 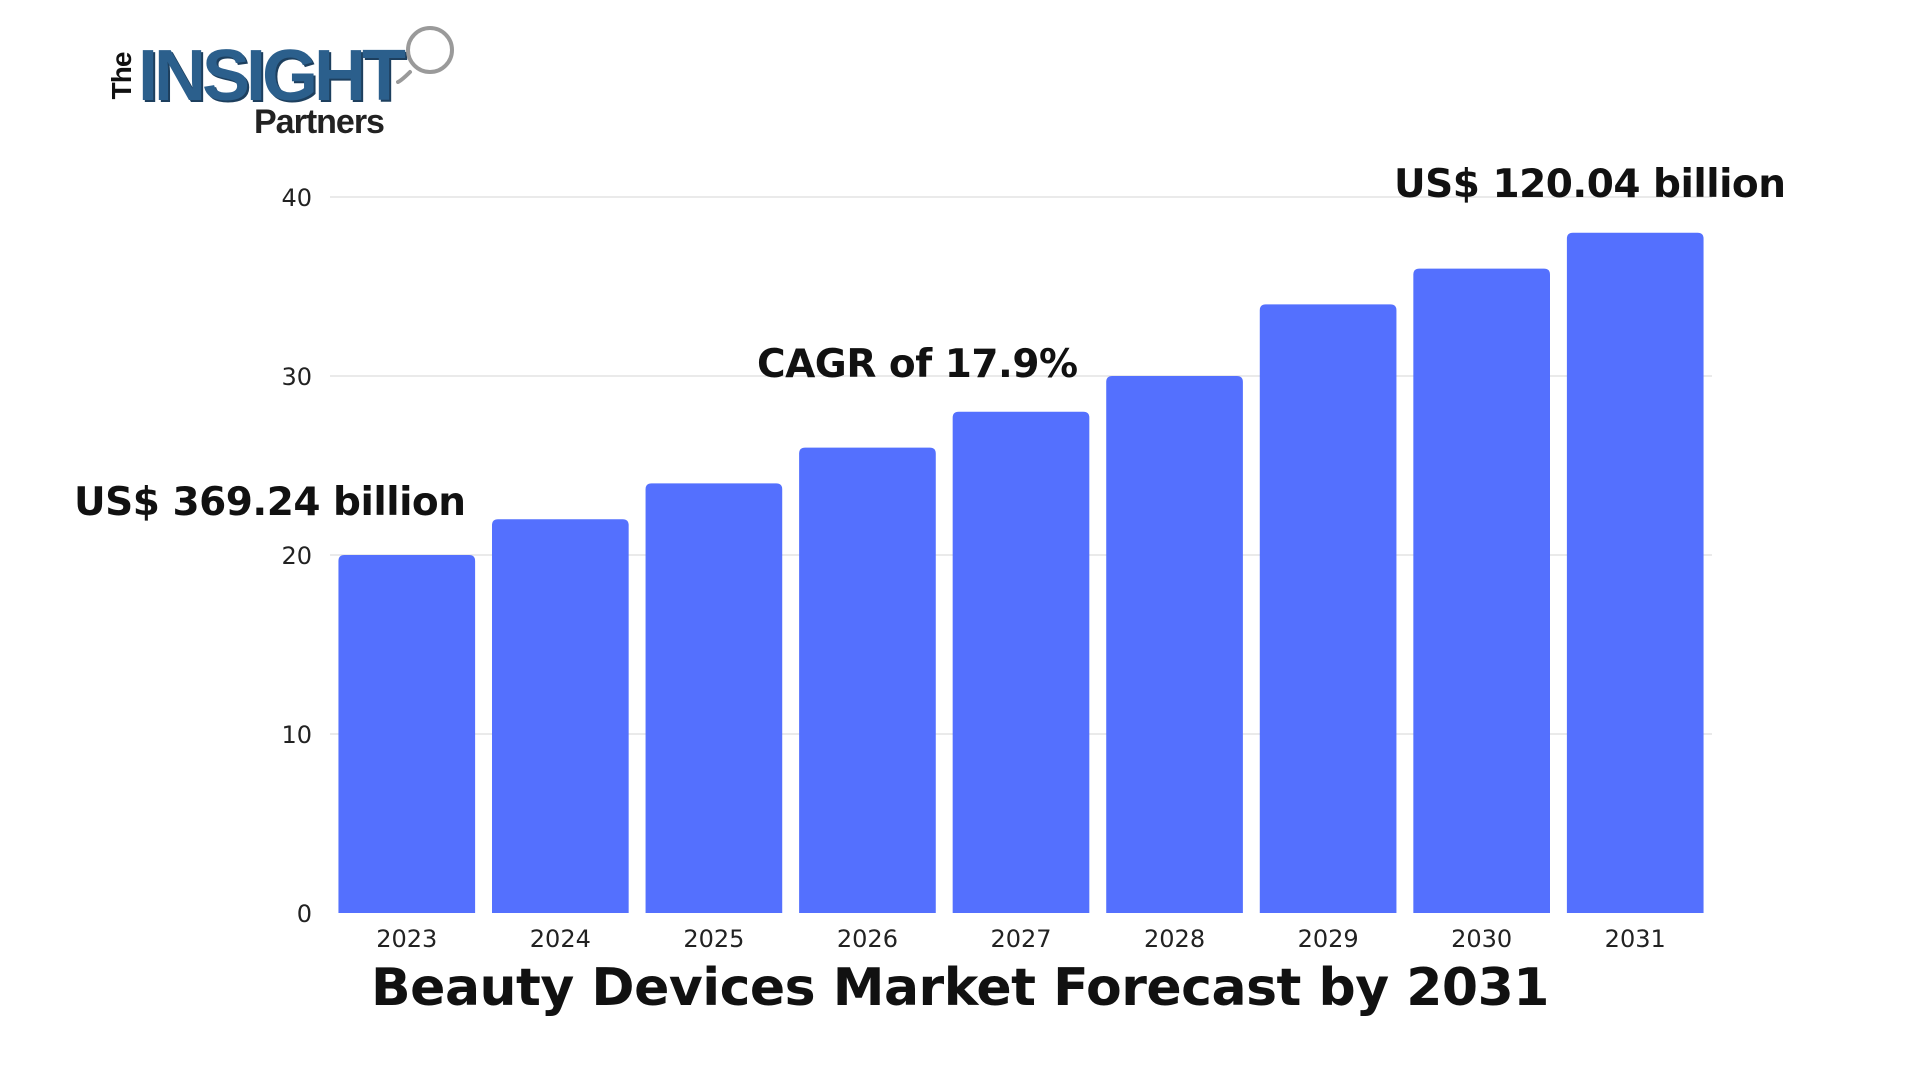 I want to click on bar-2031, so click(x=1635, y=573).